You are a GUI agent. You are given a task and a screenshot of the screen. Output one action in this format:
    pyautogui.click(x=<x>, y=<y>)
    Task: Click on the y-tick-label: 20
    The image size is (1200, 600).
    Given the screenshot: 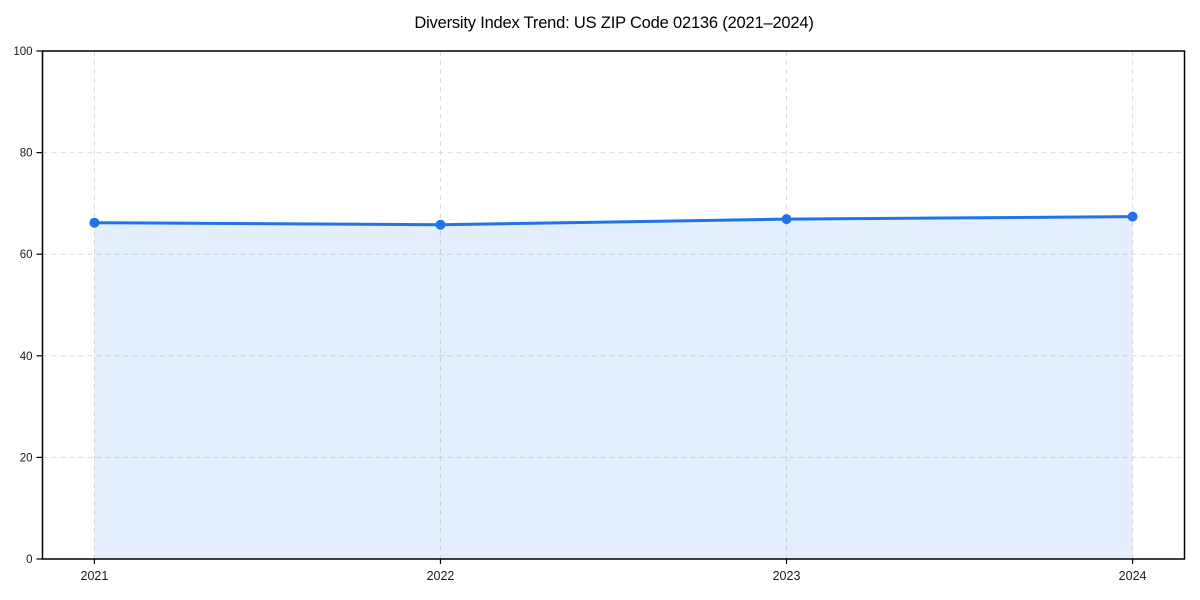 What is the action you would take?
    pyautogui.click(x=26, y=458)
    